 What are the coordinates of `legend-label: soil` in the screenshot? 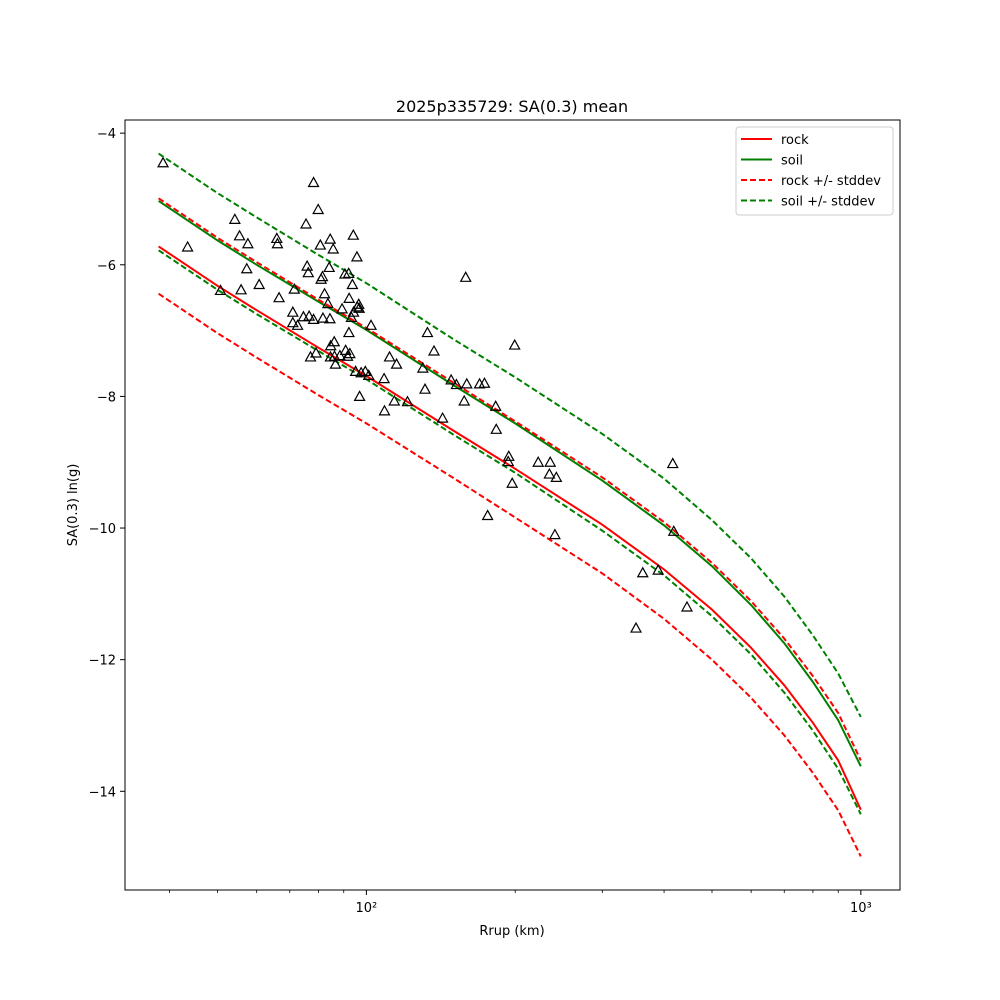 It's located at (792, 161).